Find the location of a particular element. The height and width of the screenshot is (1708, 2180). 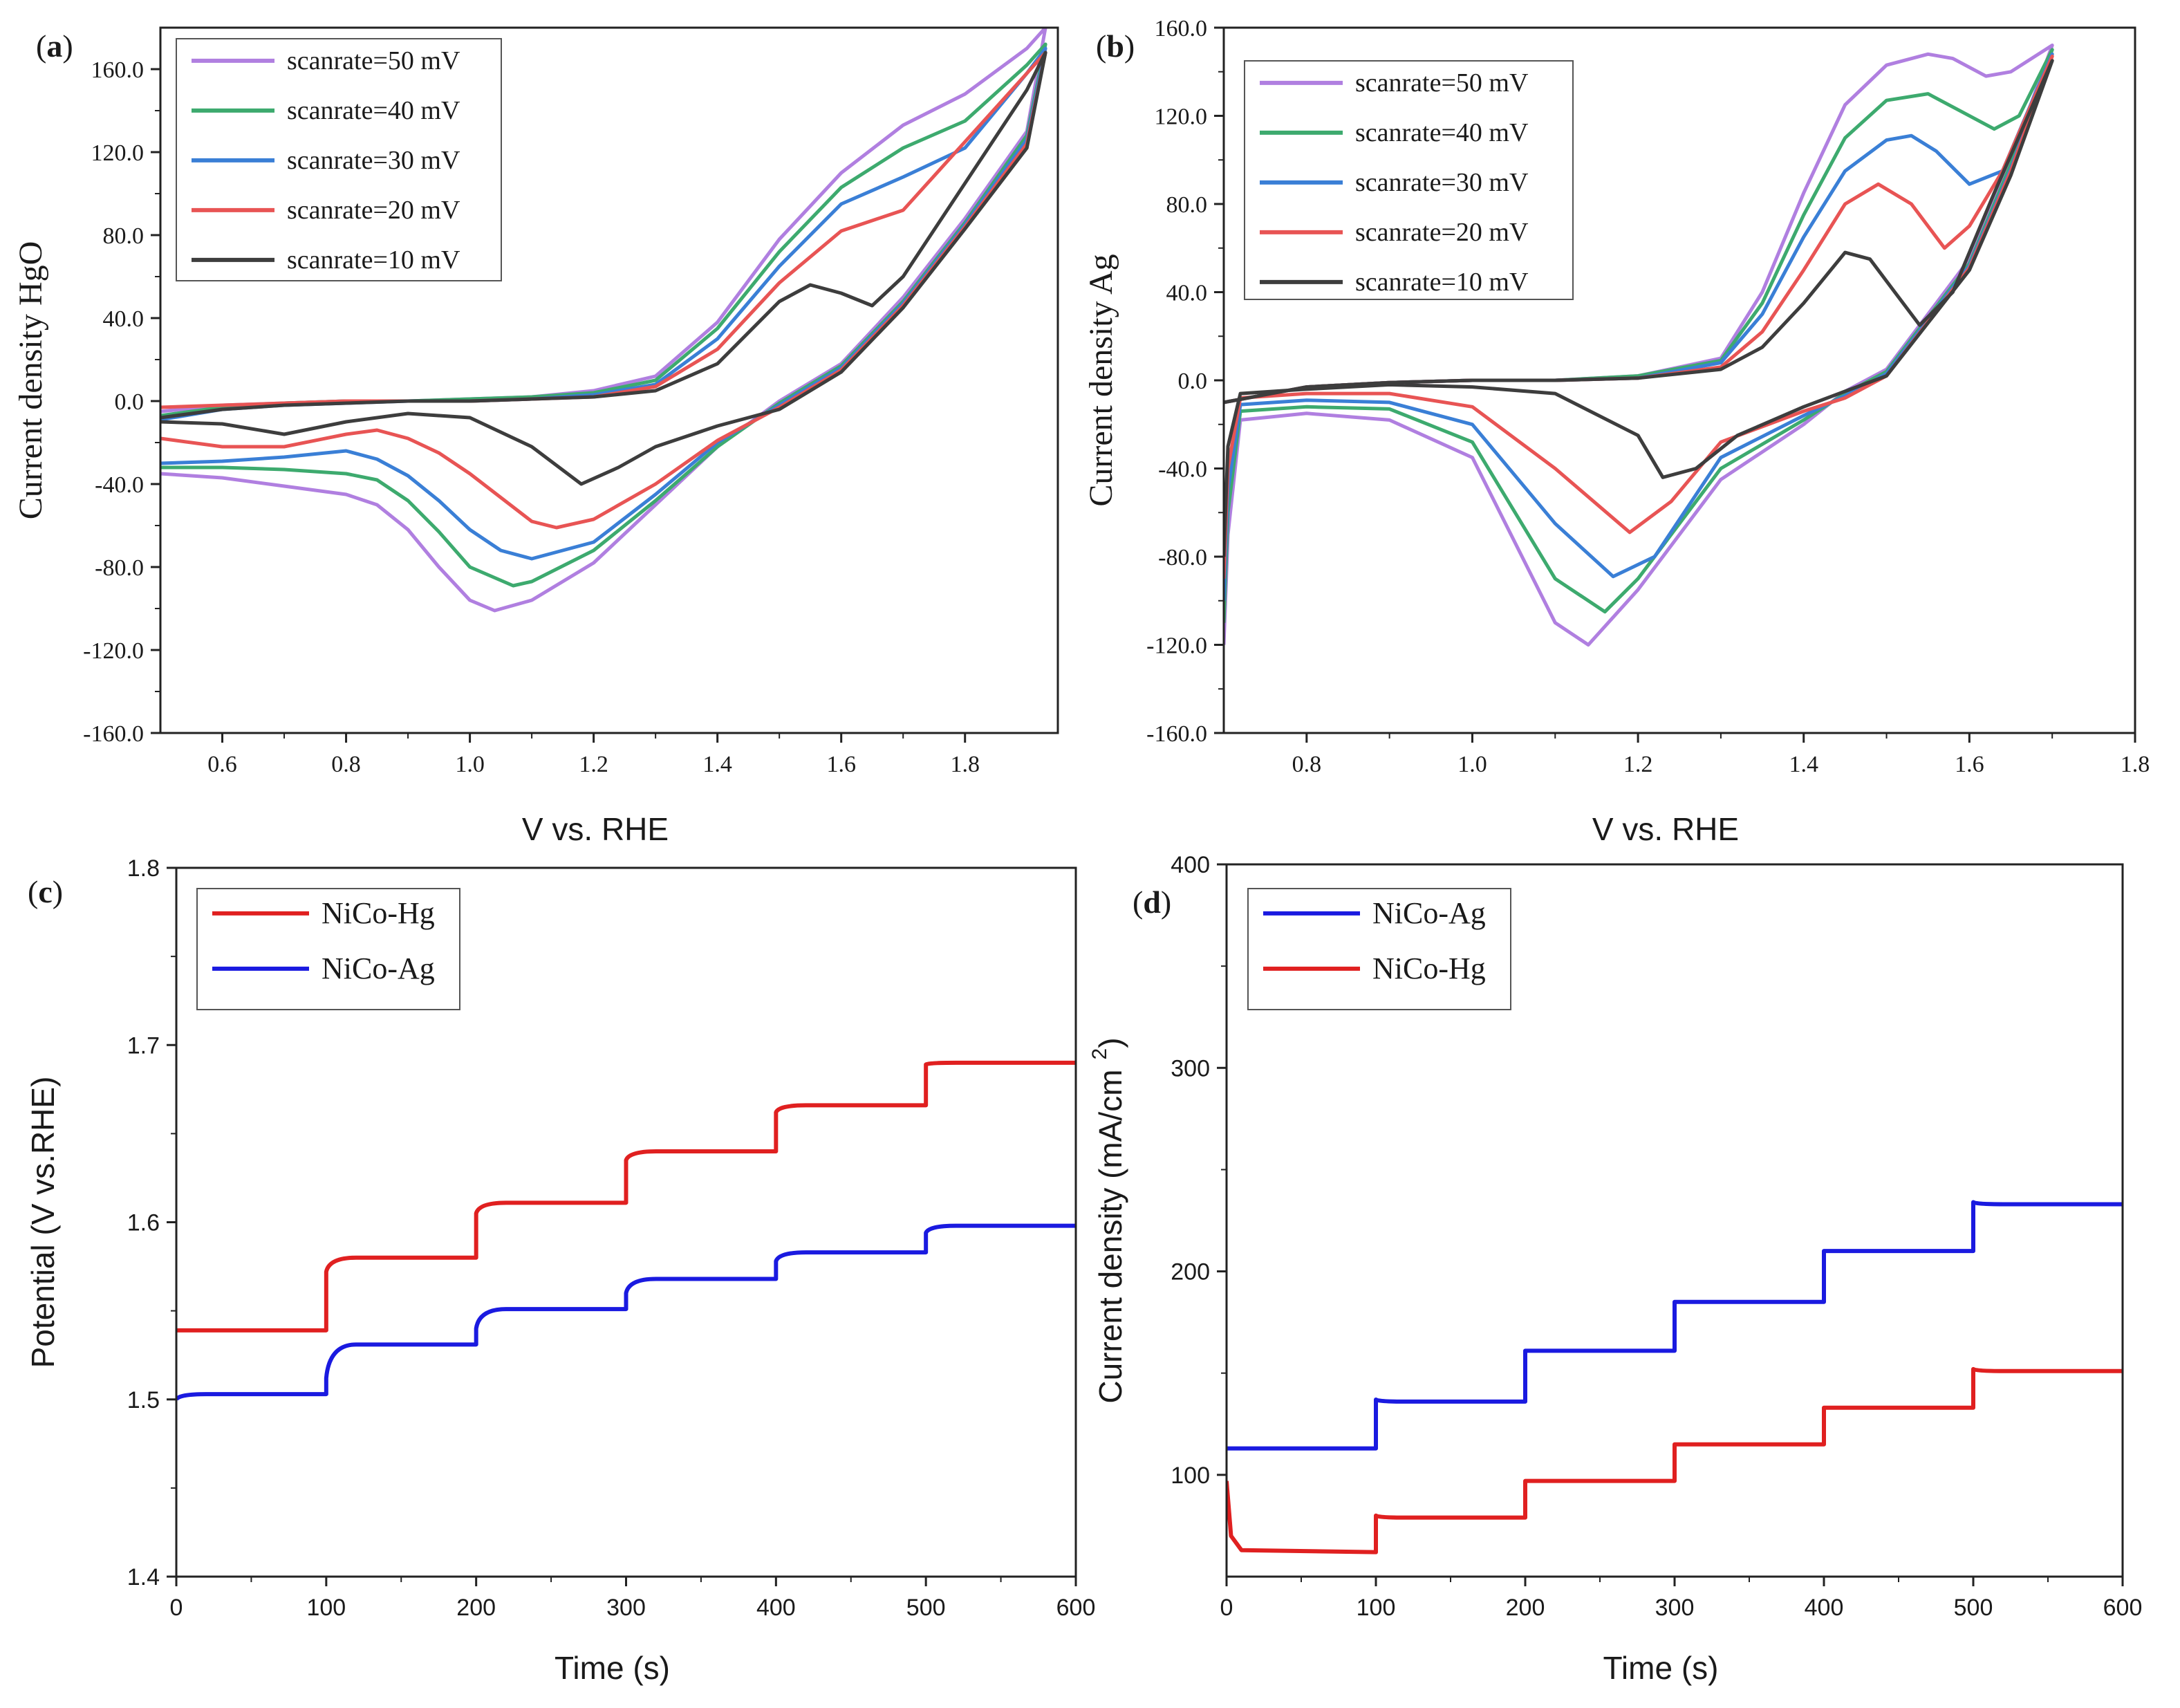

panel-label-letter: b is located at coordinates (1115, 46).